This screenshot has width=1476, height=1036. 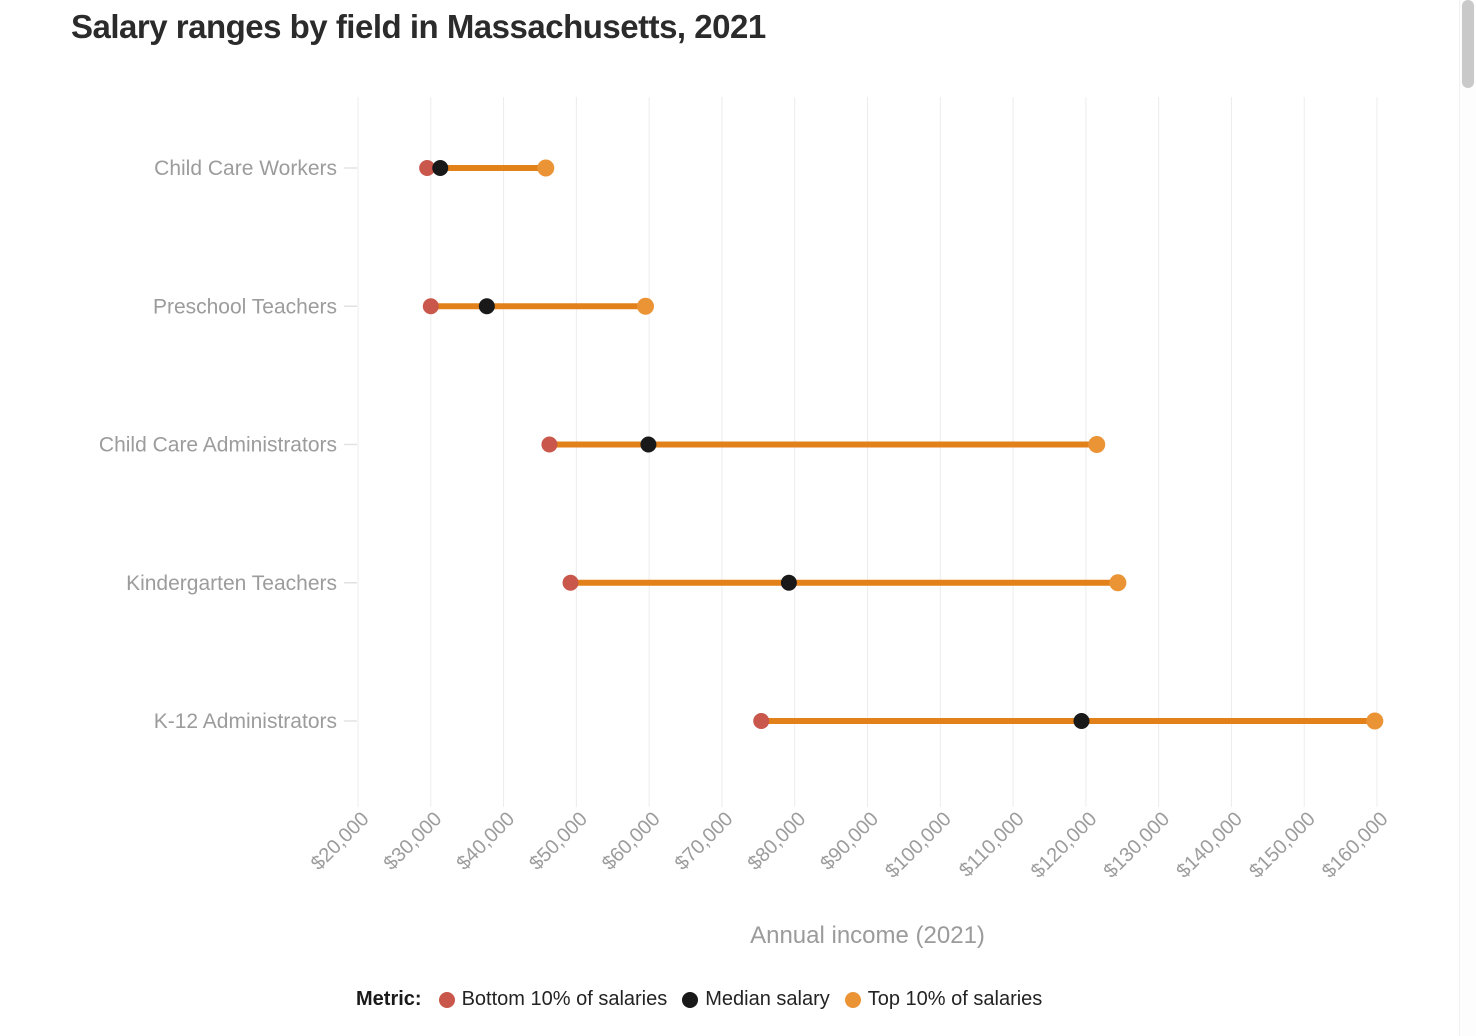 I want to click on x-tick-label: $40,000, so click(x=485, y=841).